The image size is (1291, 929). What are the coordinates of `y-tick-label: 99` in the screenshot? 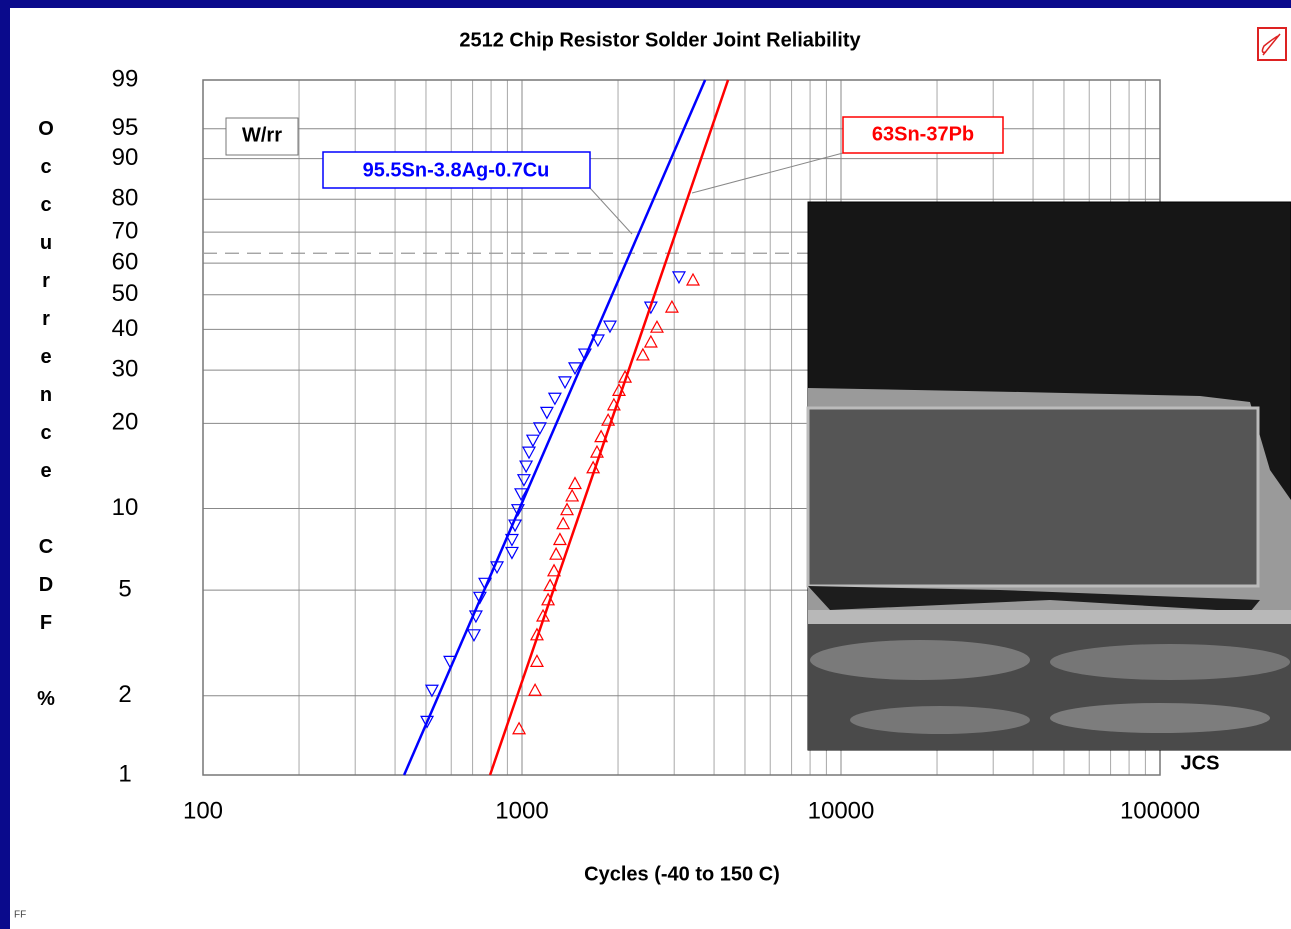 It's located at (125, 78).